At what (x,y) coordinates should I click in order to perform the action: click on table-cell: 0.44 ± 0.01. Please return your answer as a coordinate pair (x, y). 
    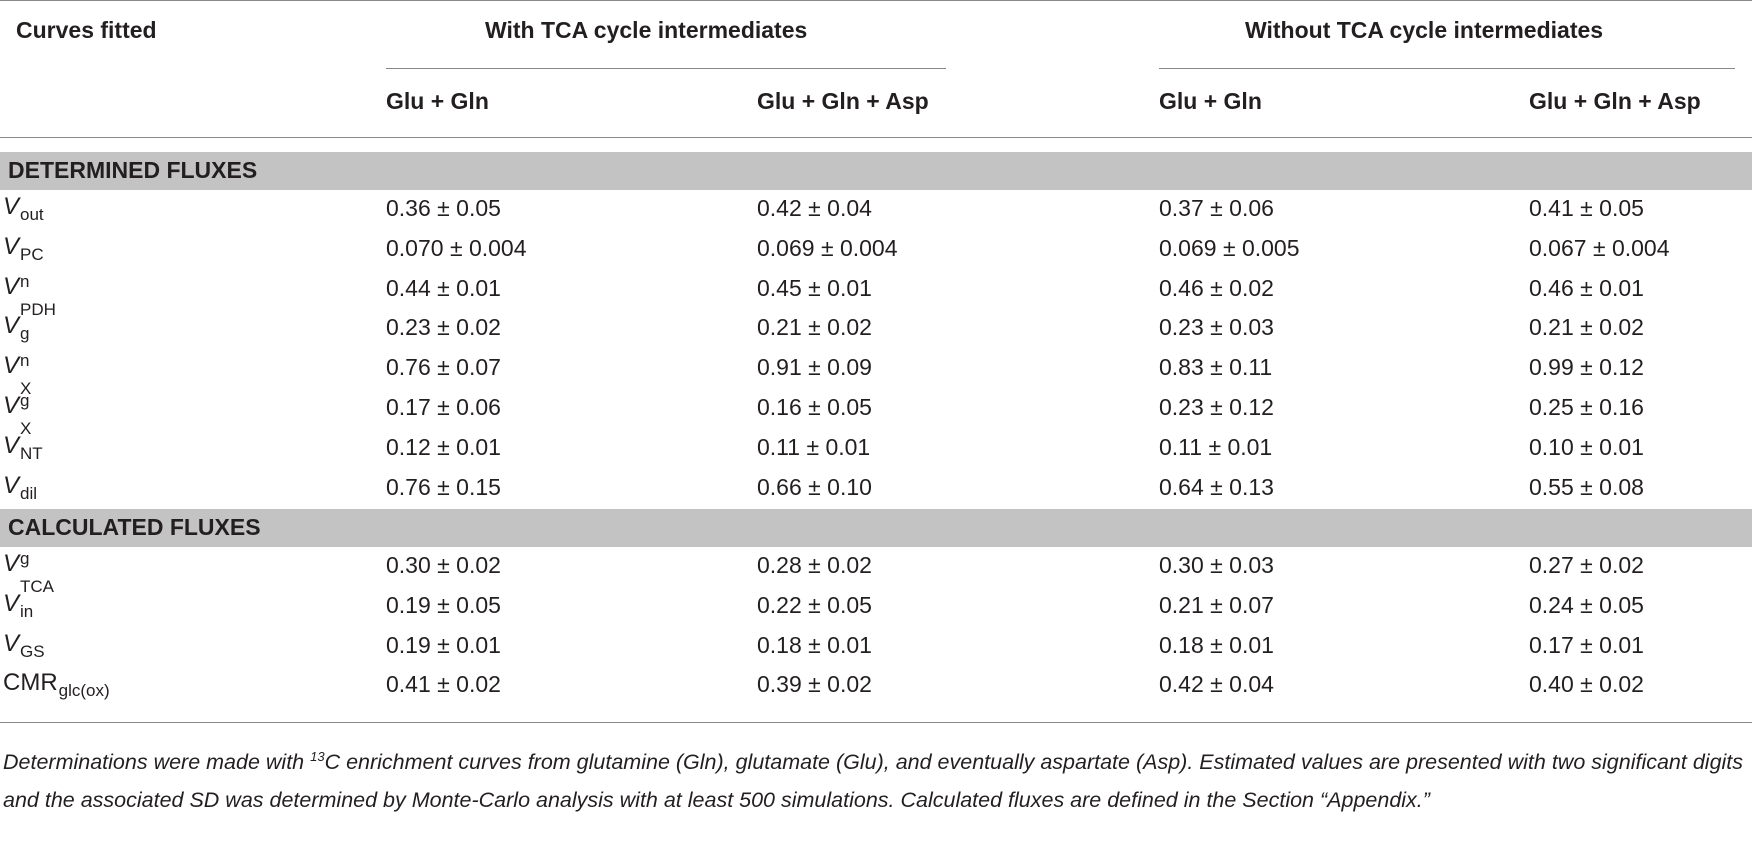
    Looking at the image, I should click on (443, 287).